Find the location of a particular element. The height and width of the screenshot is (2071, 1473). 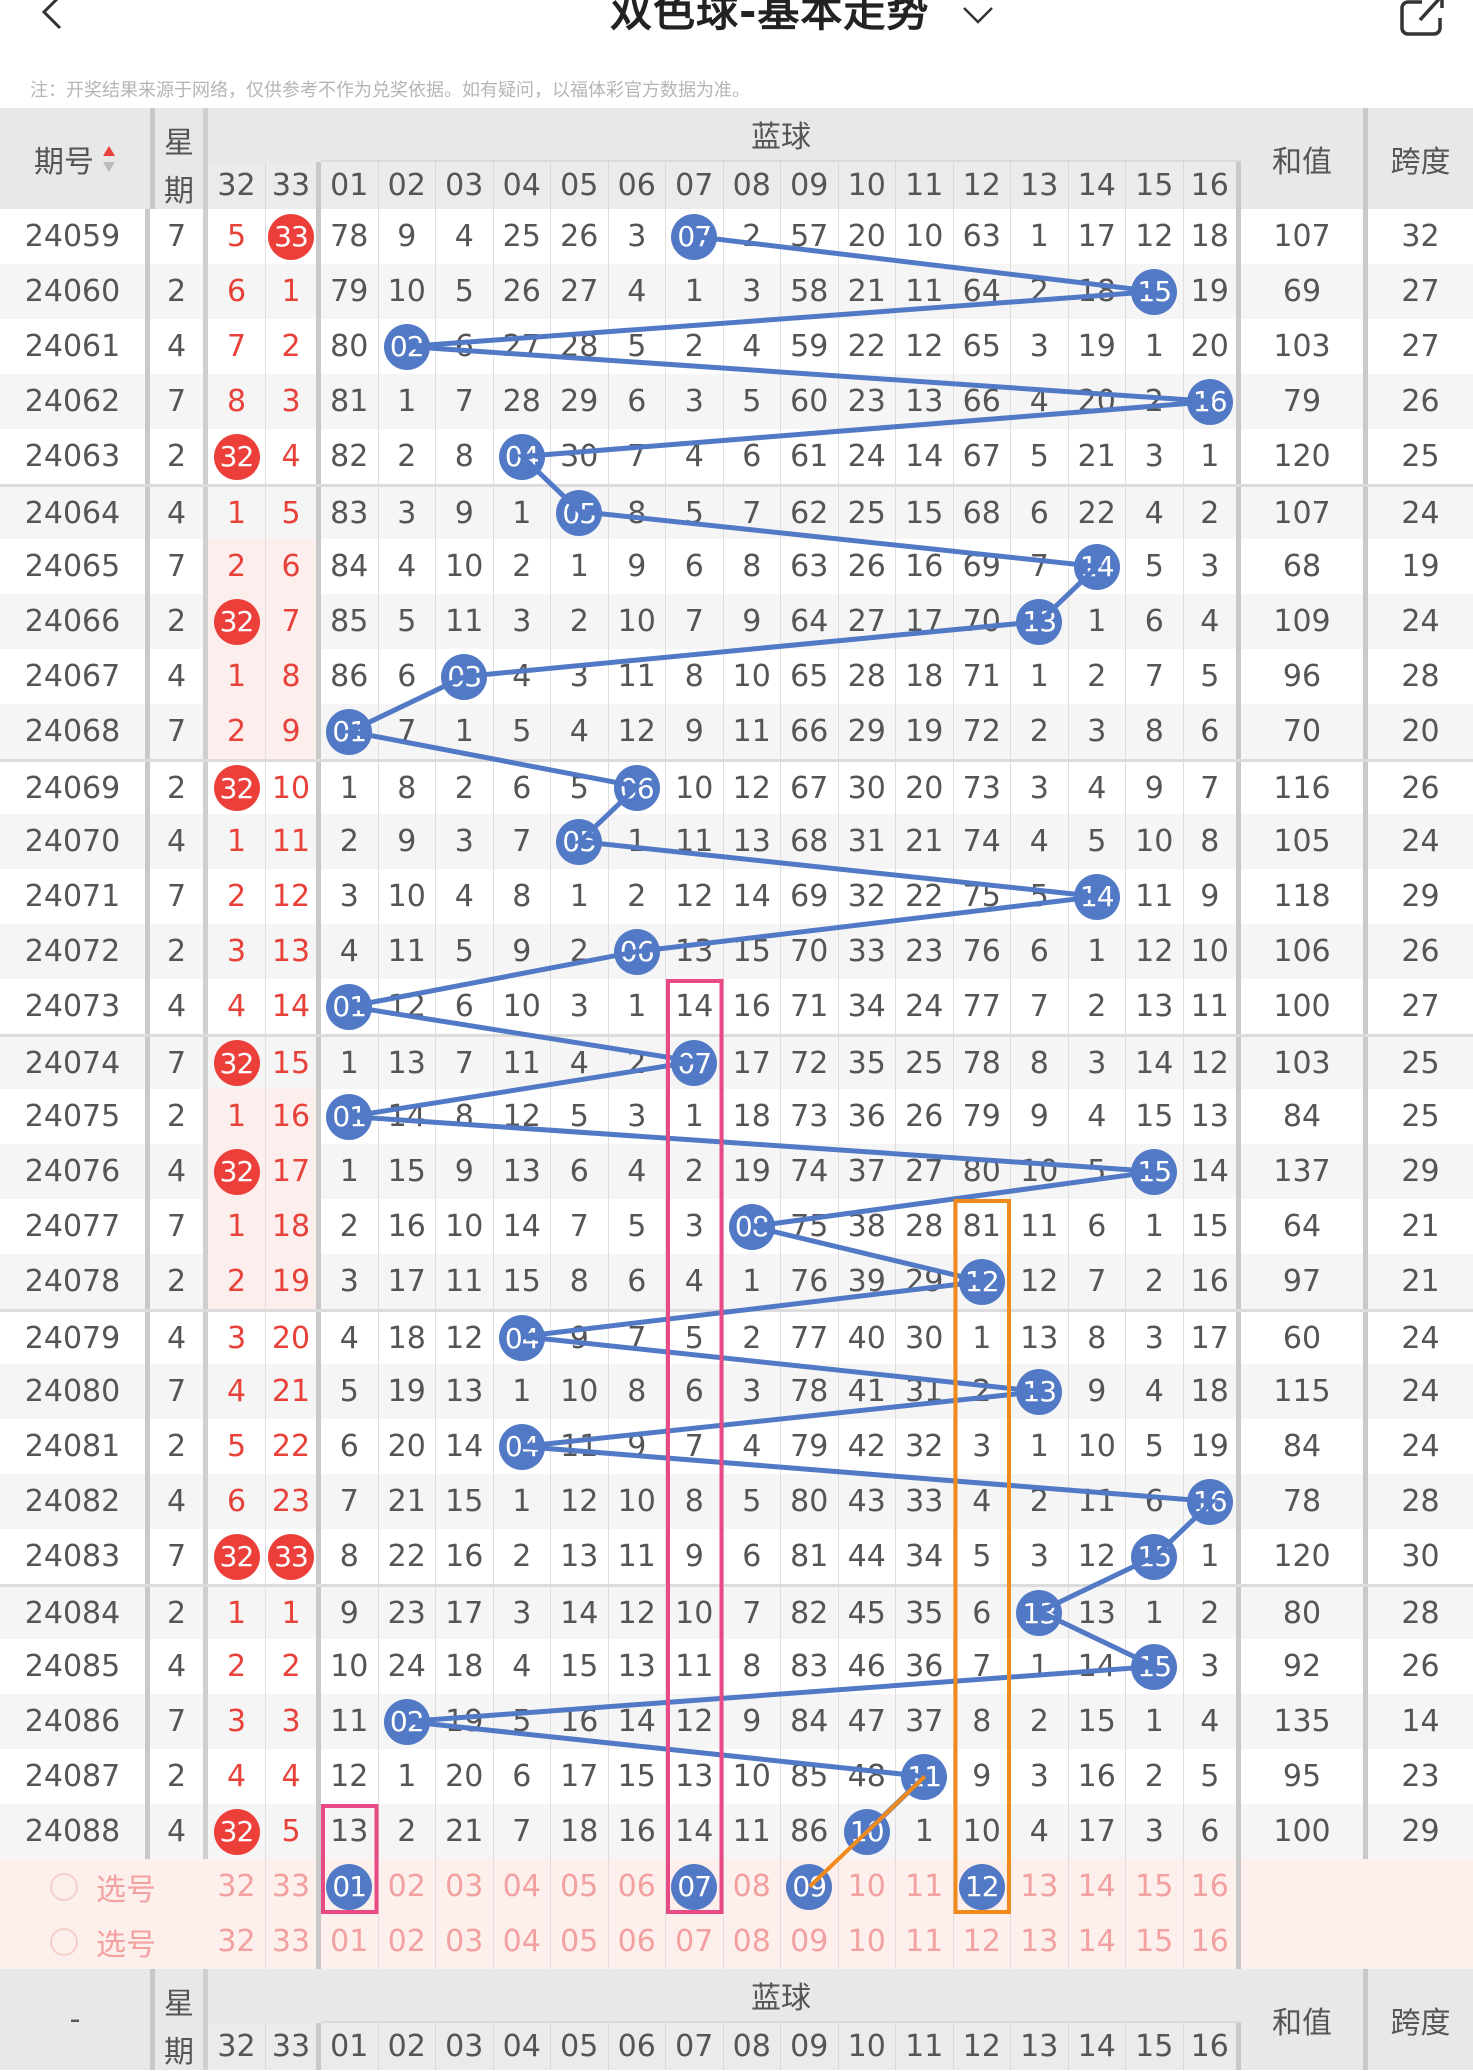

selected-blue-ball: 12 is located at coordinates (981, 1886).